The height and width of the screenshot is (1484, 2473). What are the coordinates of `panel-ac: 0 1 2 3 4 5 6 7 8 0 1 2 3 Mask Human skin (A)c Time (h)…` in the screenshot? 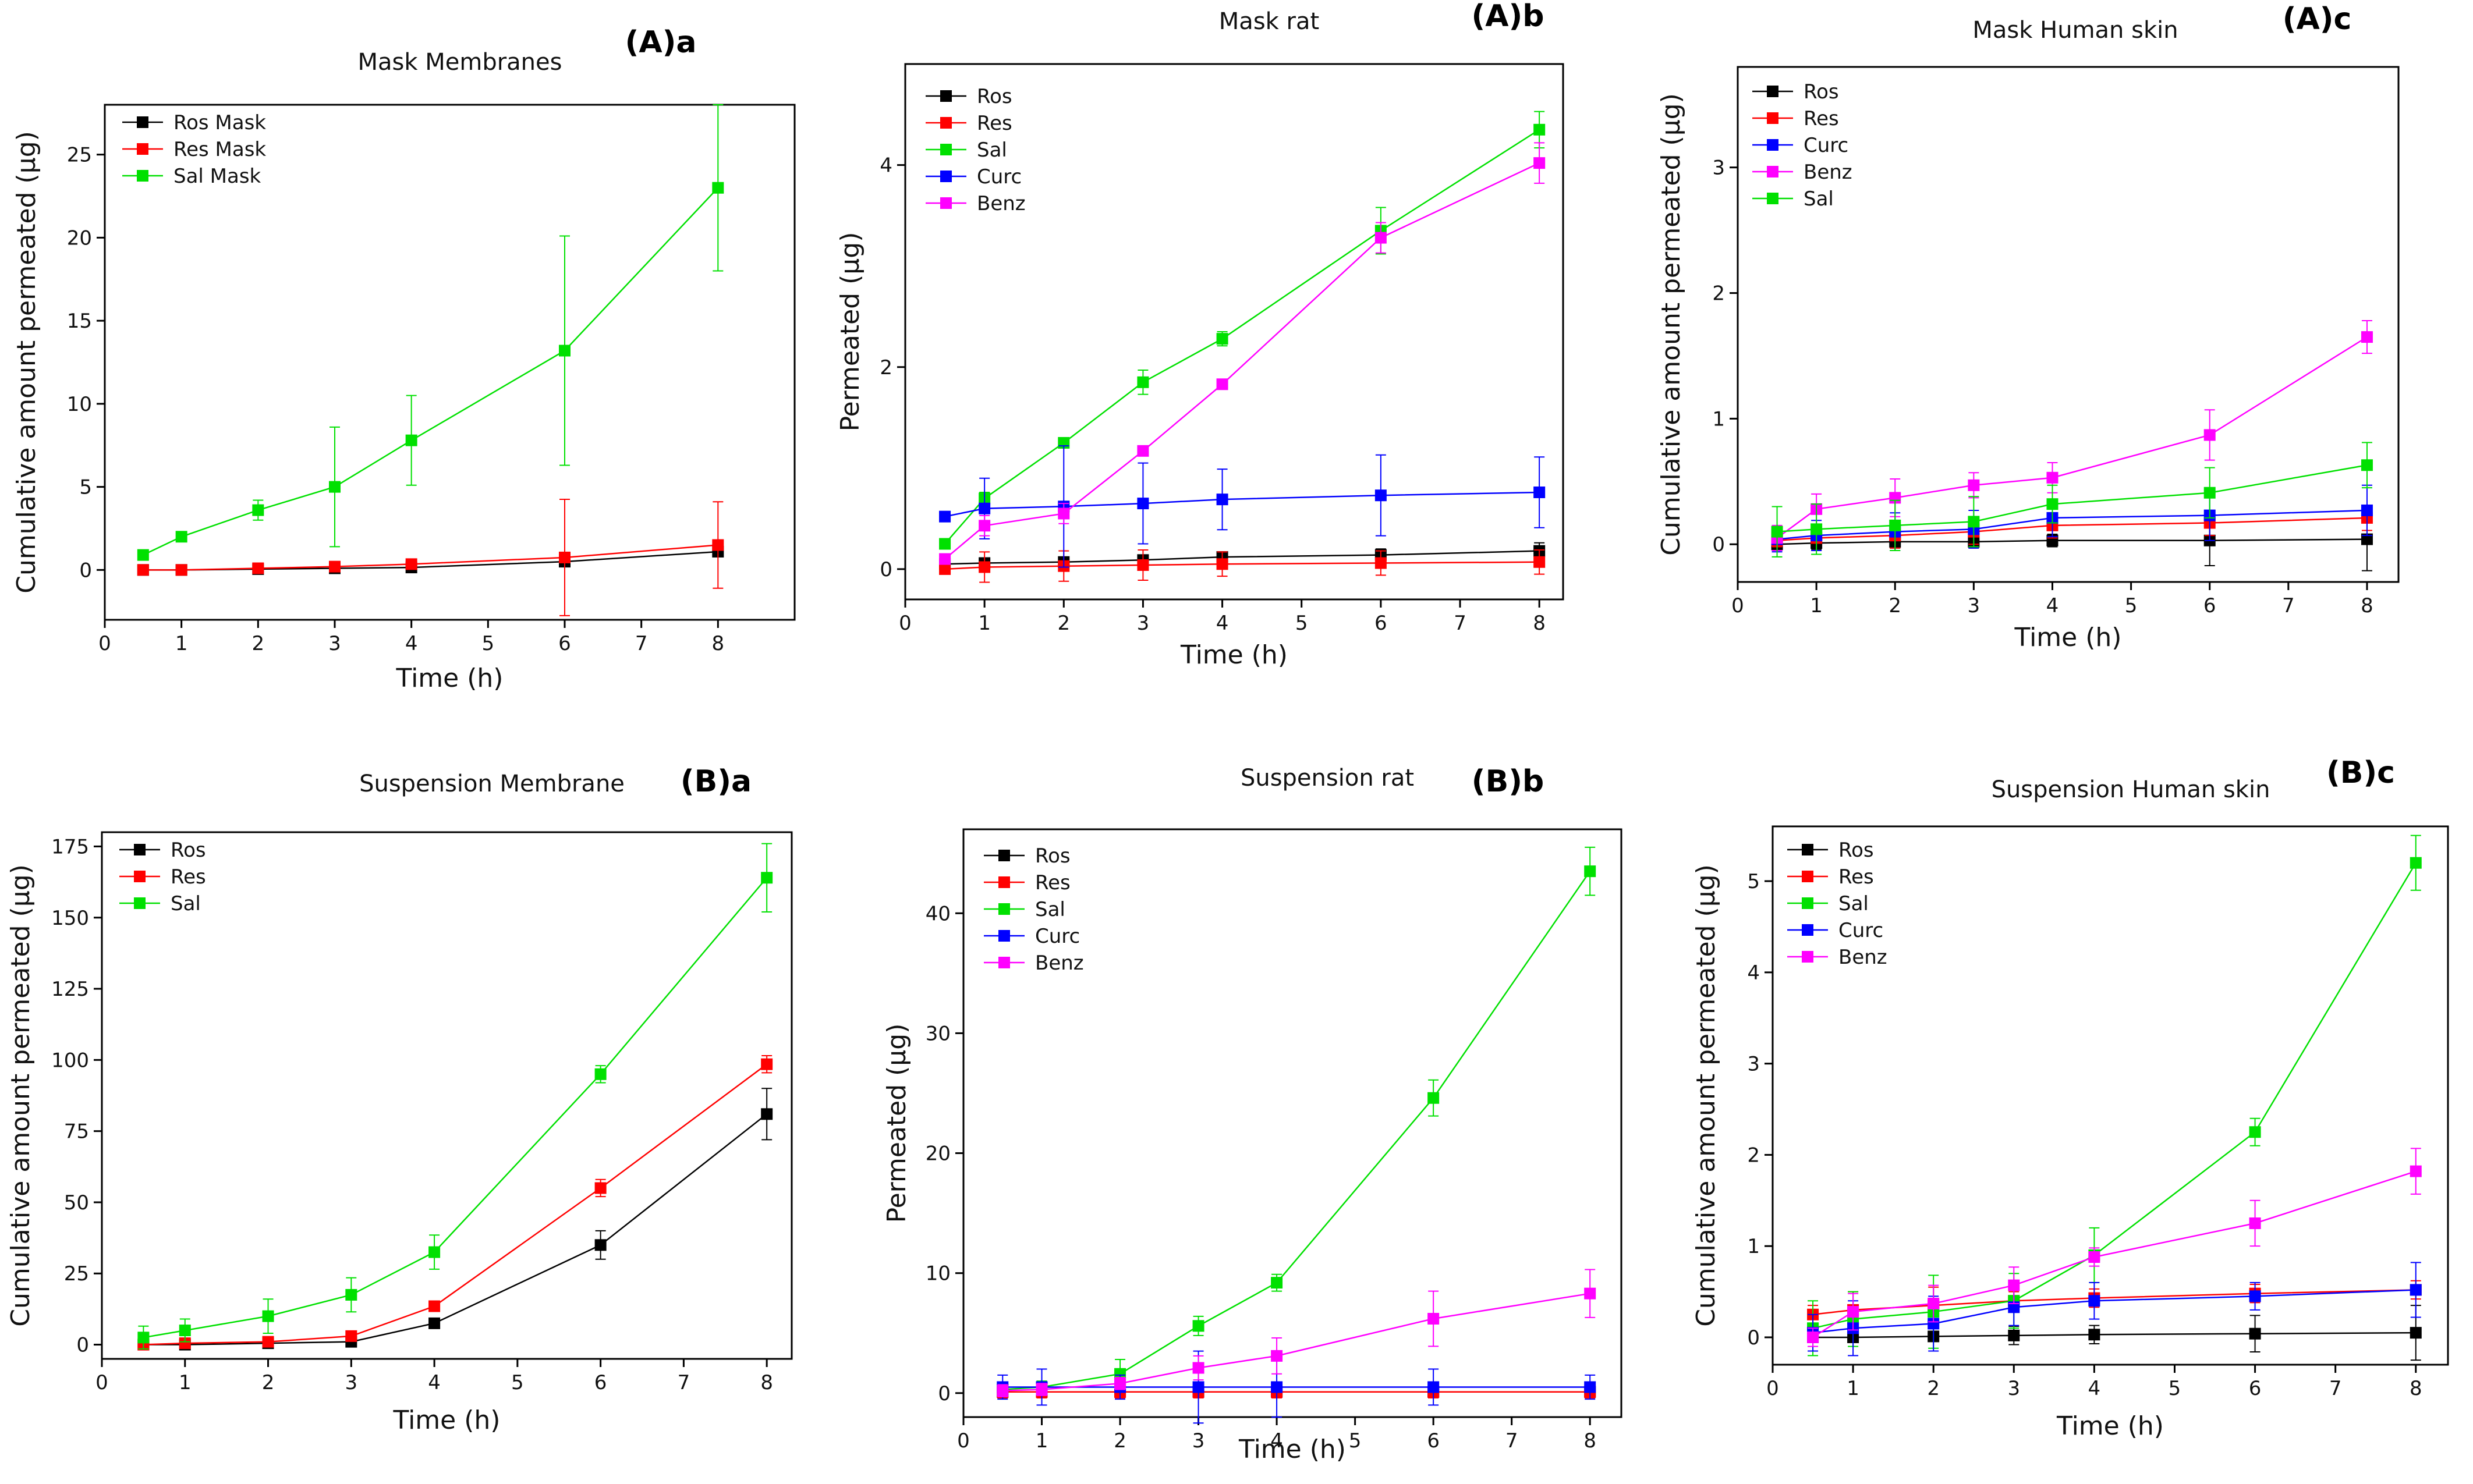 It's located at (2028, 327).